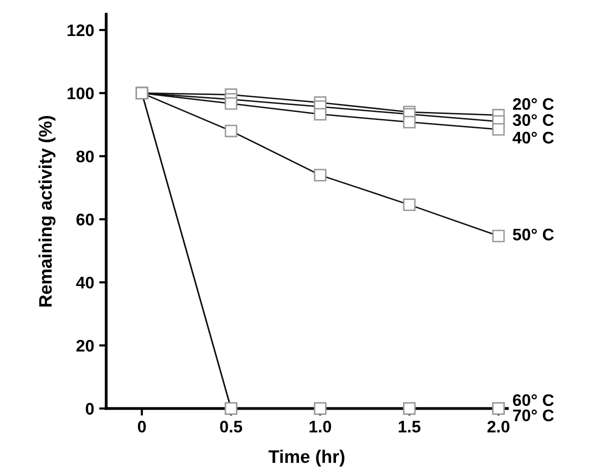 The height and width of the screenshot is (475, 590). I want to click on y-axis-title: Remaining activity (%), so click(47, 211).